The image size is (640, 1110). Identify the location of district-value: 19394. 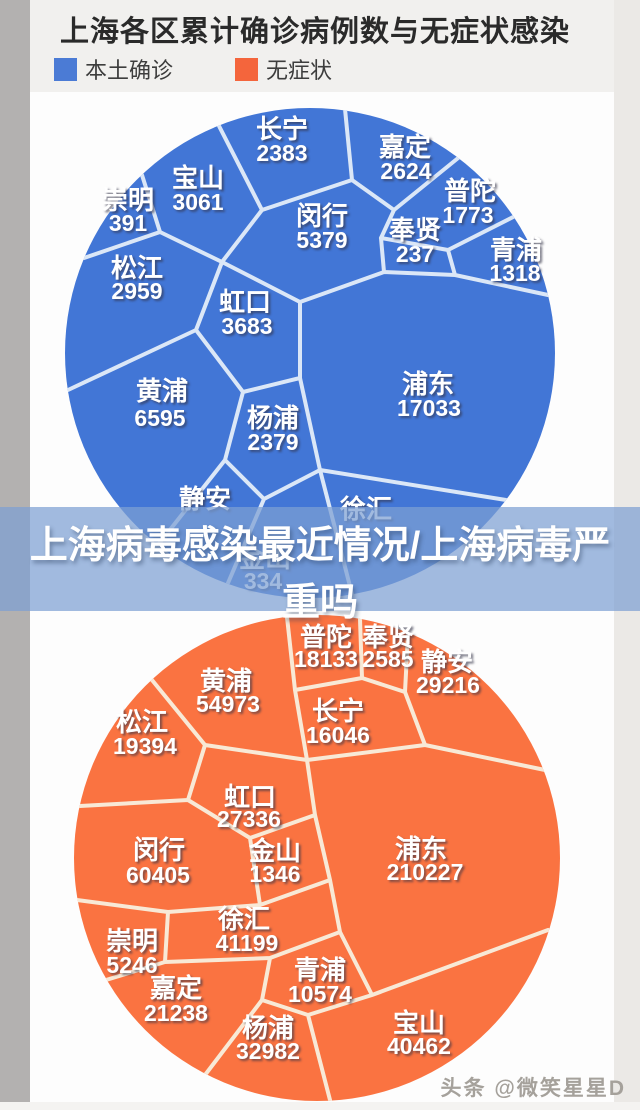
(145, 746).